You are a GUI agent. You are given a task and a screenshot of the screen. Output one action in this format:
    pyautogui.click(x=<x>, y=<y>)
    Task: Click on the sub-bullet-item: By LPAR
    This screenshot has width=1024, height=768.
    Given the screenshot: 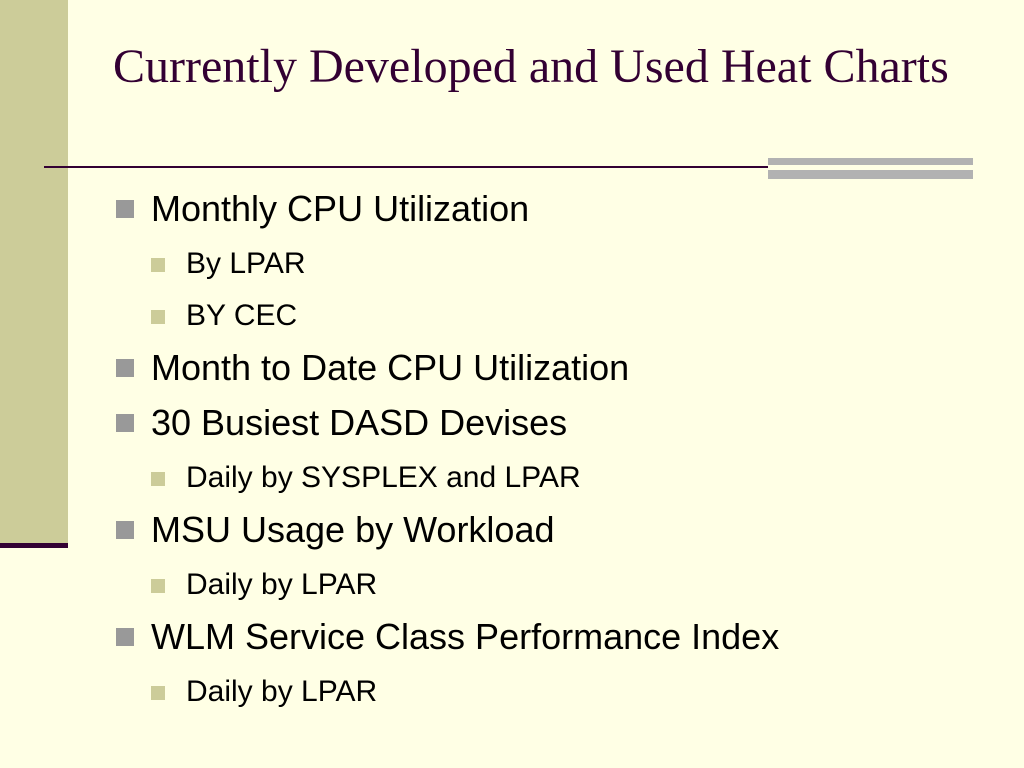 What is the action you would take?
    pyautogui.click(x=573, y=264)
    